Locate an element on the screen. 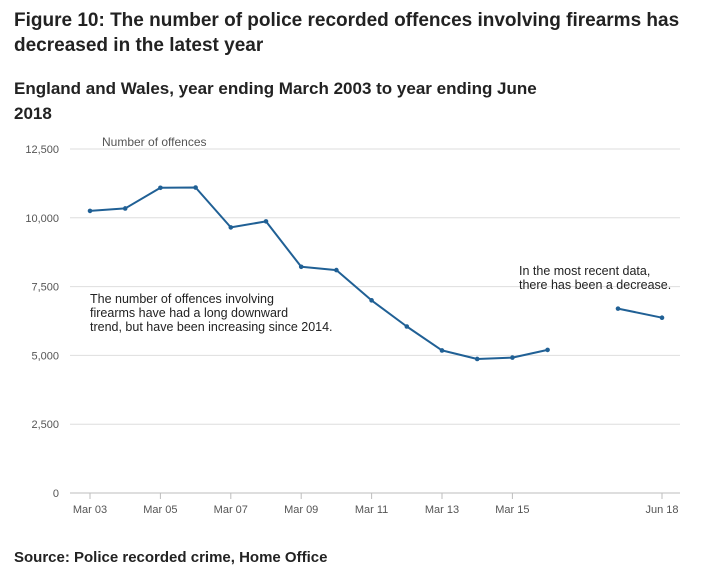  y-tick-label: 12,500 is located at coordinates (42, 150).